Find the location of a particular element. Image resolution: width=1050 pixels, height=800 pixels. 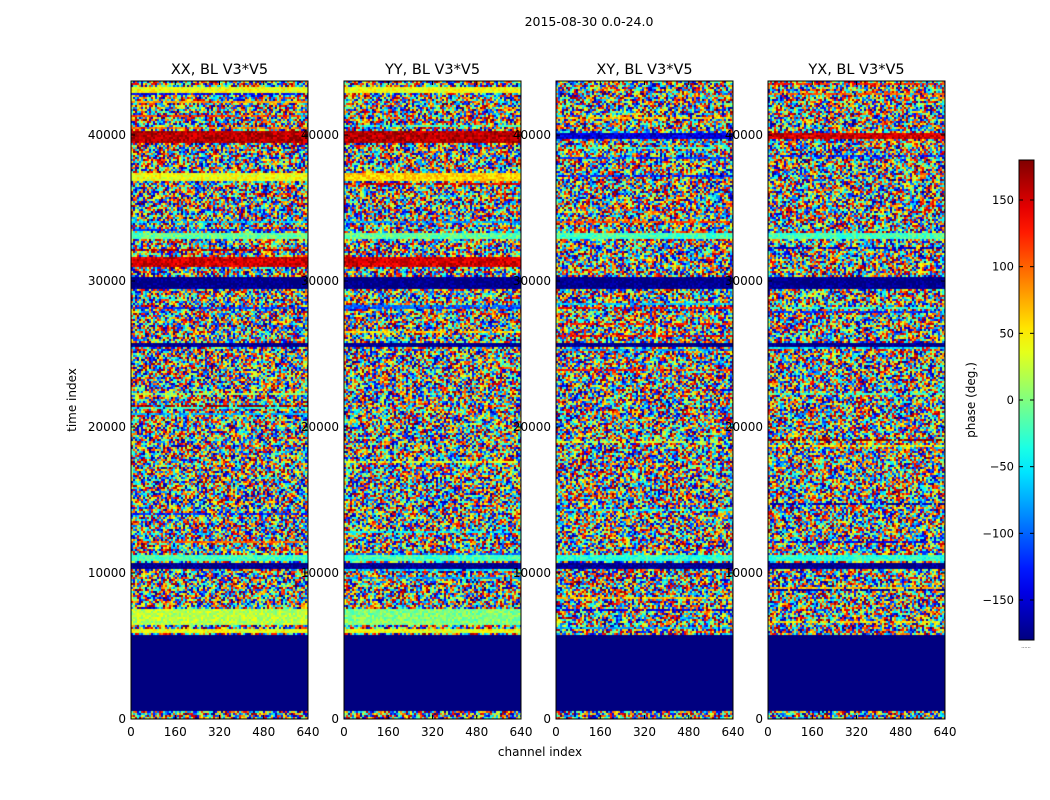

panel-title: YX, BL V3*V5 is located at coordinates (855, 70).